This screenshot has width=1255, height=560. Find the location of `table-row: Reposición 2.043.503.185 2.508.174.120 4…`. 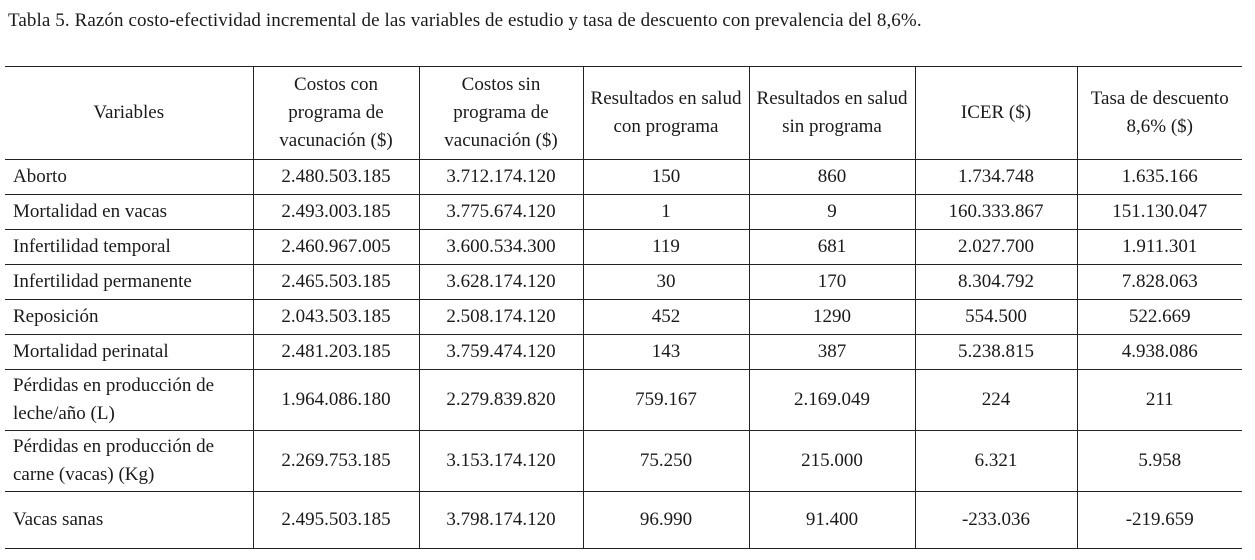

table-row: Reposición 2.043.503.185 2.508.174.120 4… is located at coordinates (623, 317).